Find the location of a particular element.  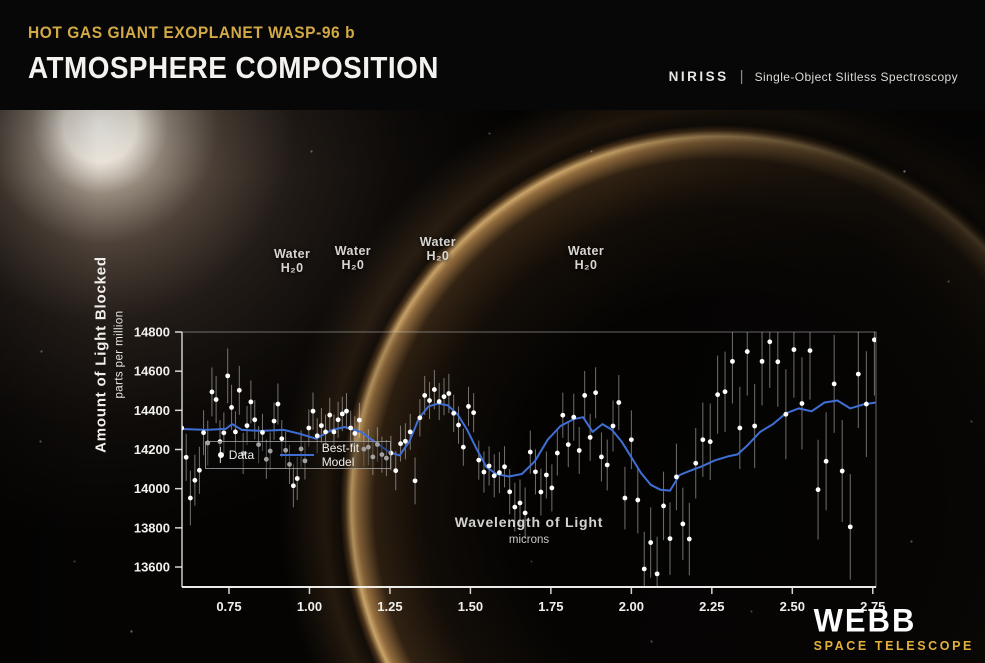

y-tick-label: 14200 is located at coordinates (152, 449).